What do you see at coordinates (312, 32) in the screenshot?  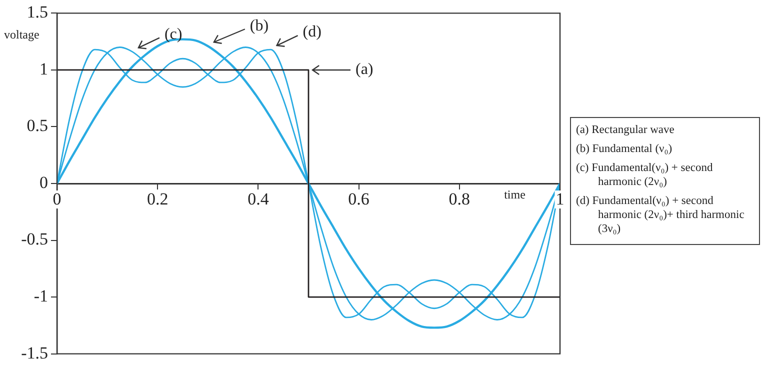 I see `series-label: (d)` at bounding box center [312, 32].